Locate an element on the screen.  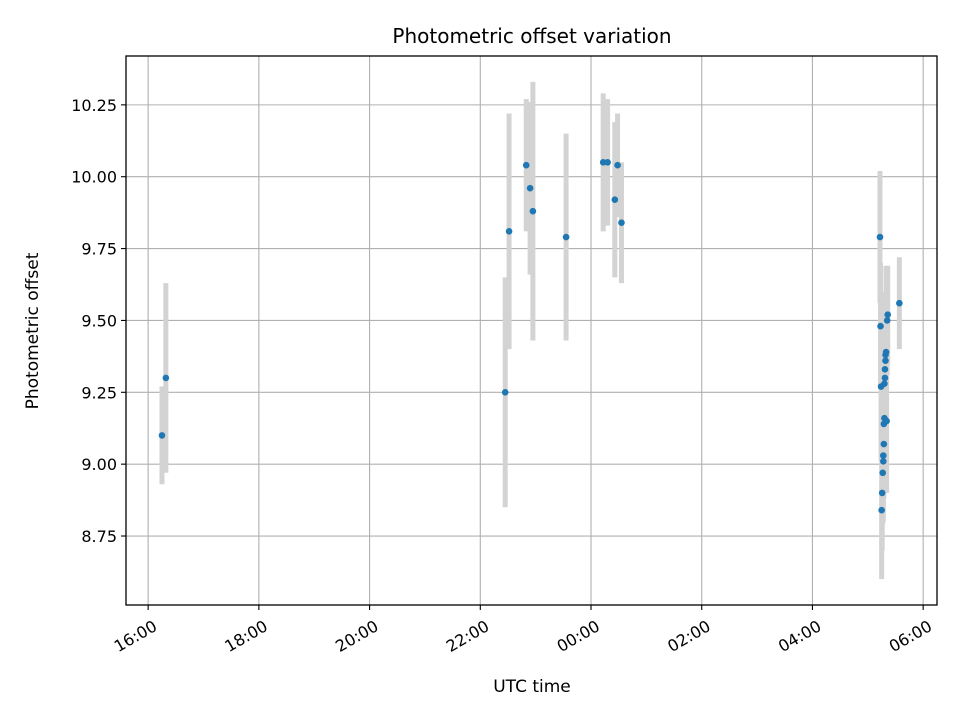
y-tick-label: 9.50 is located at coordinates (99, 320).